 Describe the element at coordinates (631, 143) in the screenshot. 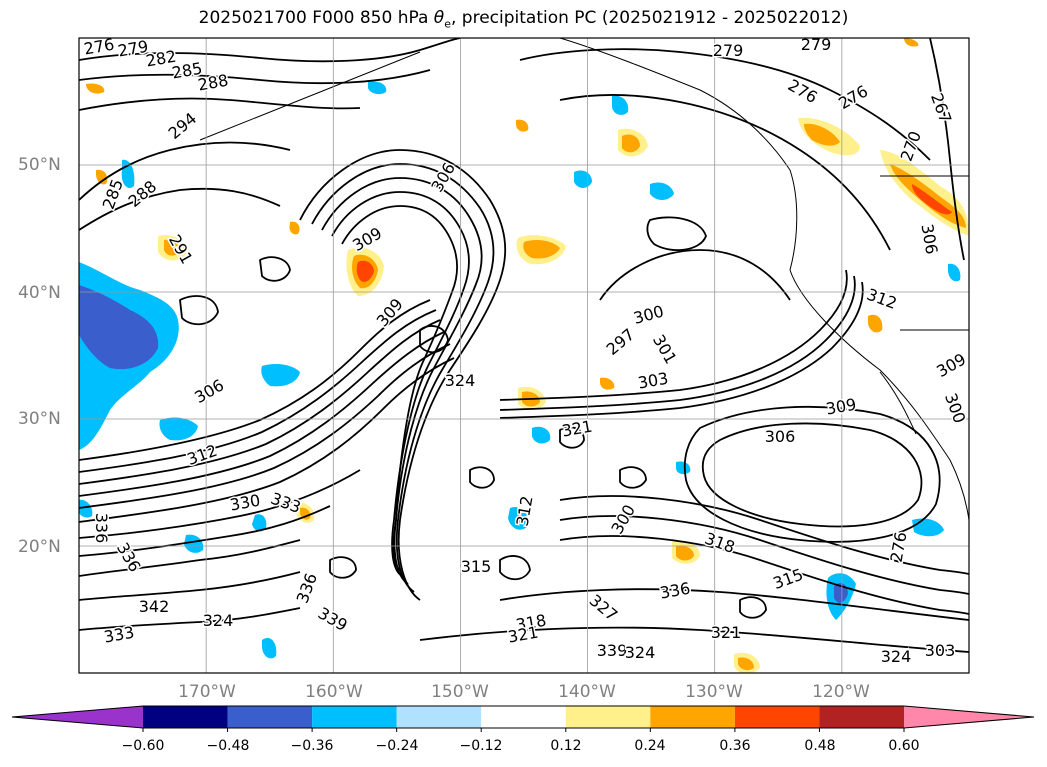

I see `precip-patch-pos-3-core` at that location.